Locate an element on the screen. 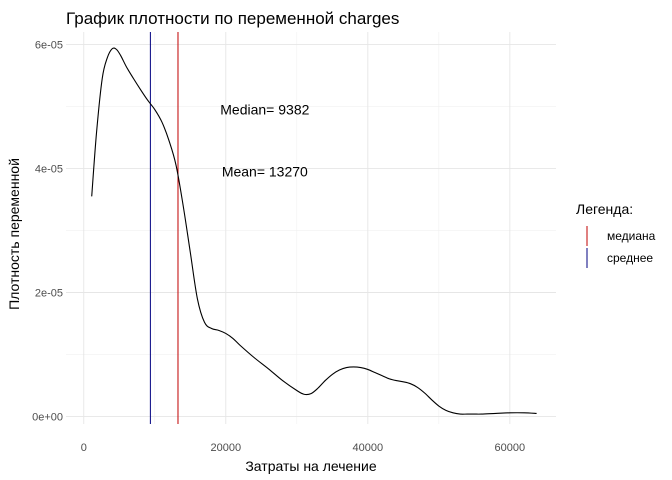  y-tick-label: 0e+00 is located at coordinates (47, 418).